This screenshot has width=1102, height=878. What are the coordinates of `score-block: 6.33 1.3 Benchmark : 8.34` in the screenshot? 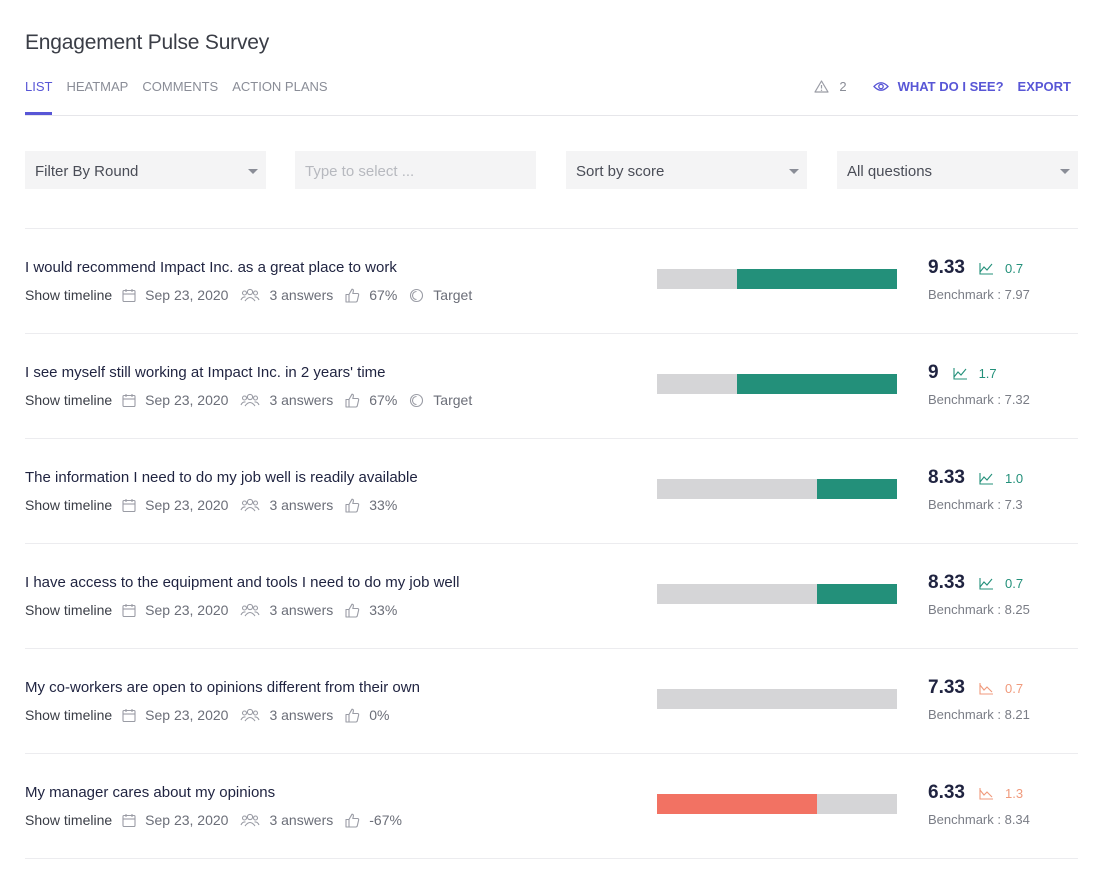 It's located at (979, 803).